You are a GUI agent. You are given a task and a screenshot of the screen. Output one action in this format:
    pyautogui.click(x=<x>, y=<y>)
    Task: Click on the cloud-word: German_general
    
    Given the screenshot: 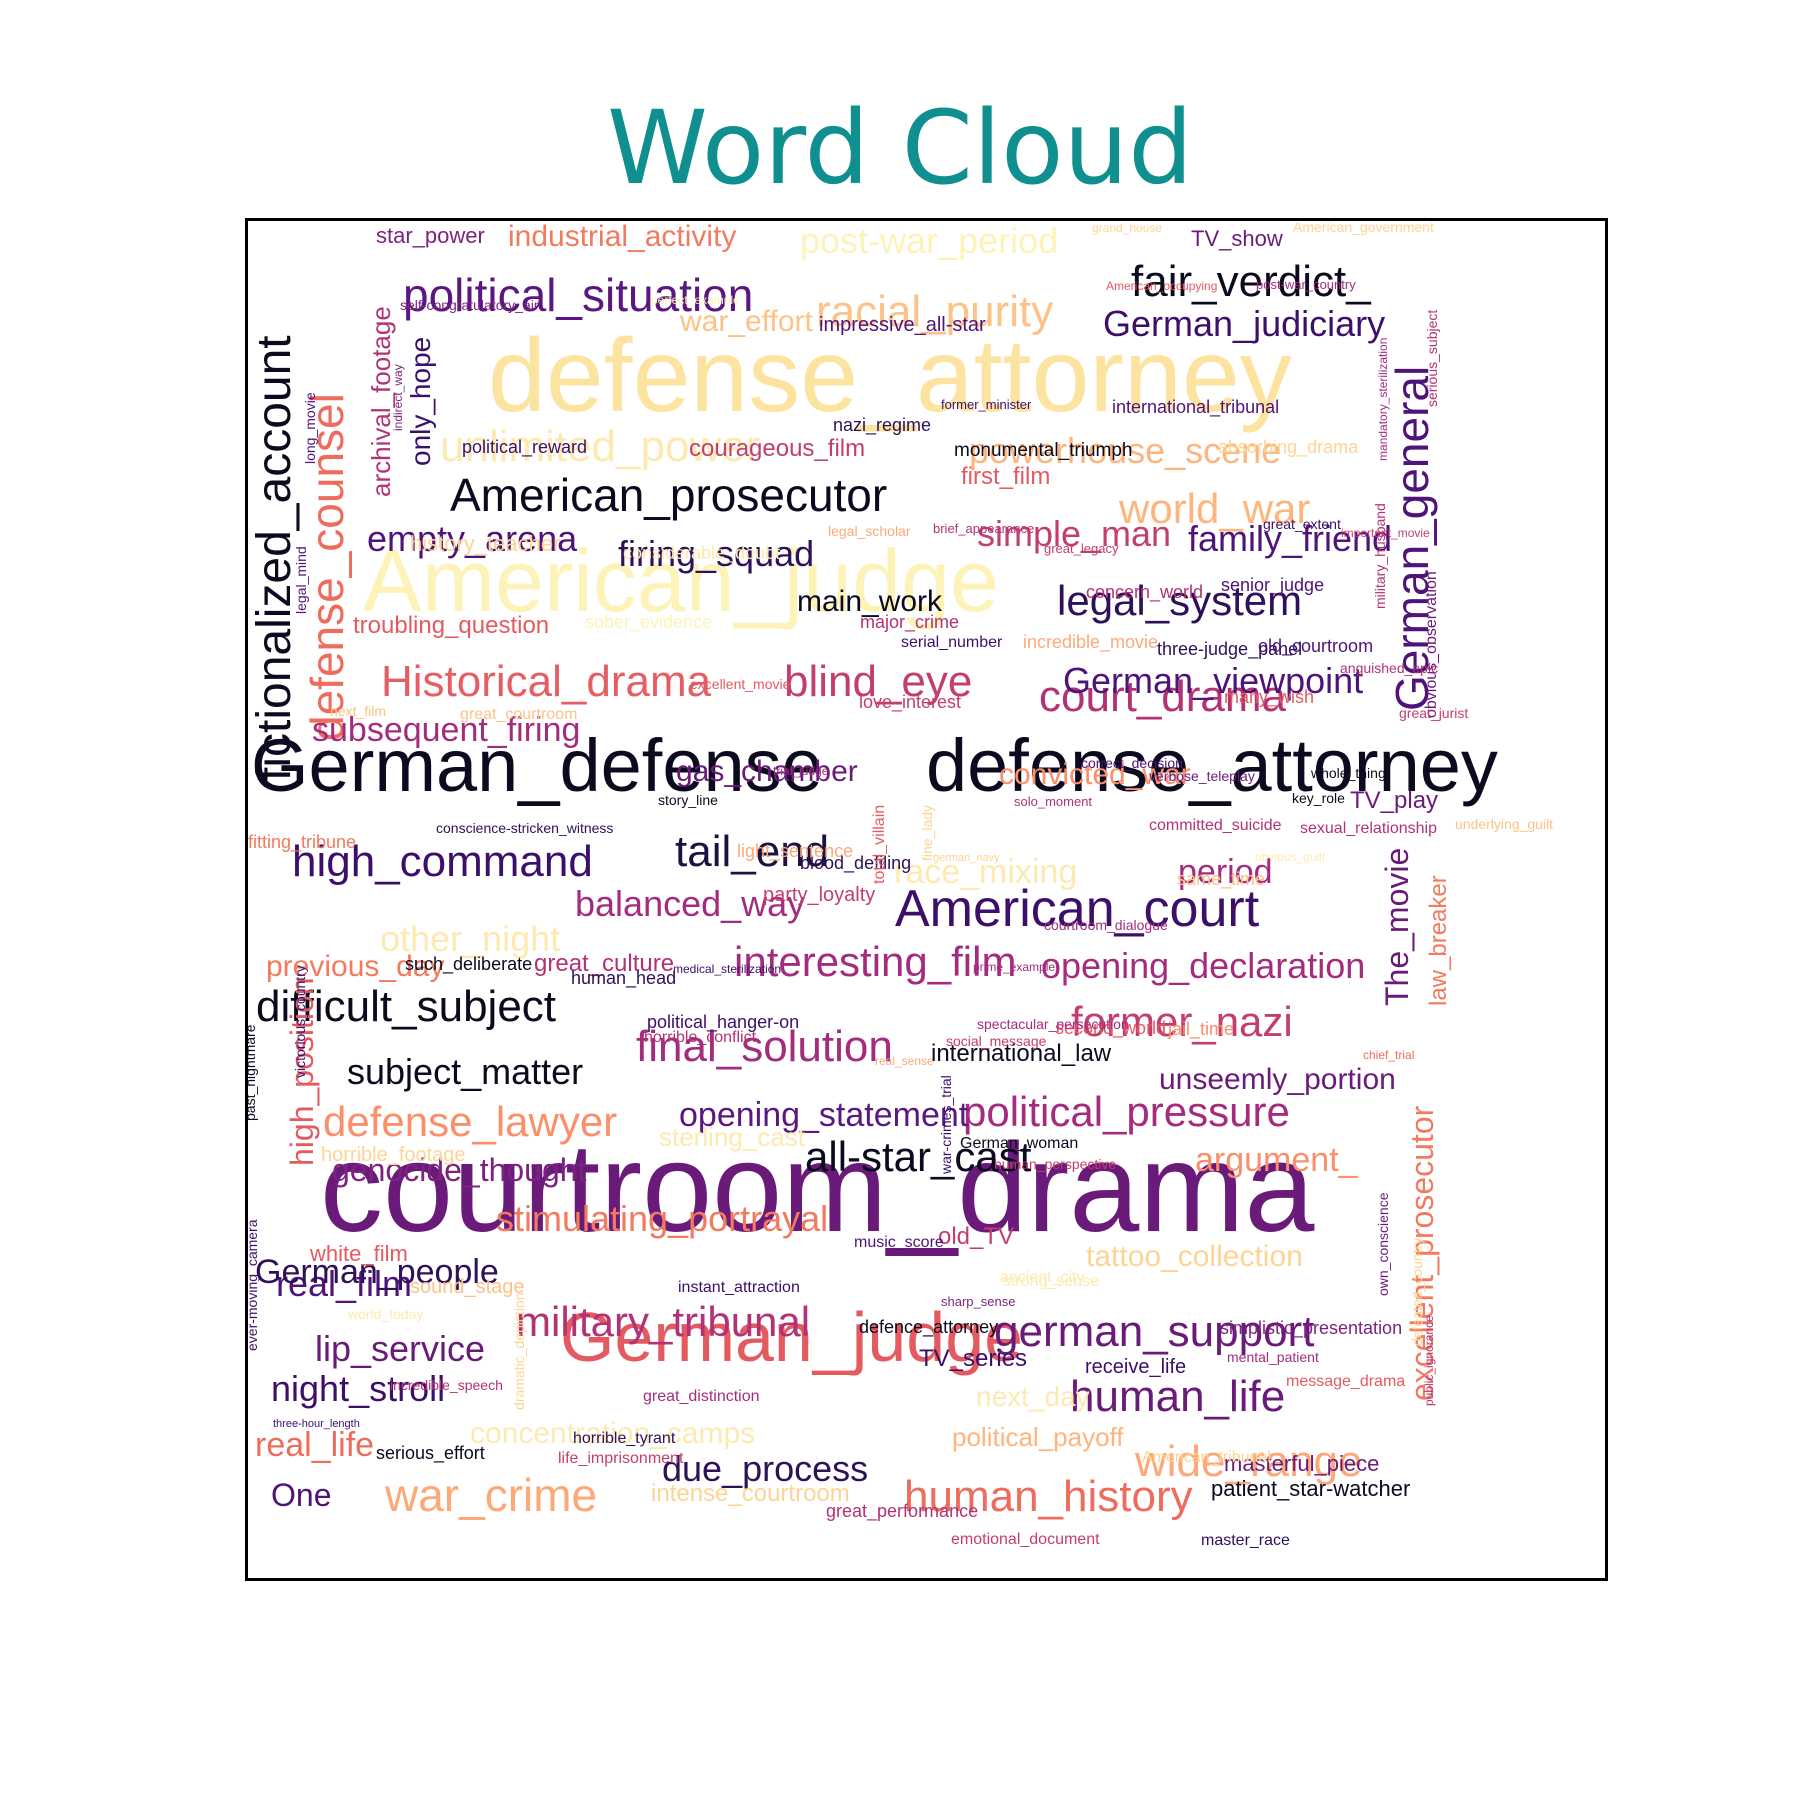 What is the action you would take?
    pyautogui.click(x=1412, y=538)
    